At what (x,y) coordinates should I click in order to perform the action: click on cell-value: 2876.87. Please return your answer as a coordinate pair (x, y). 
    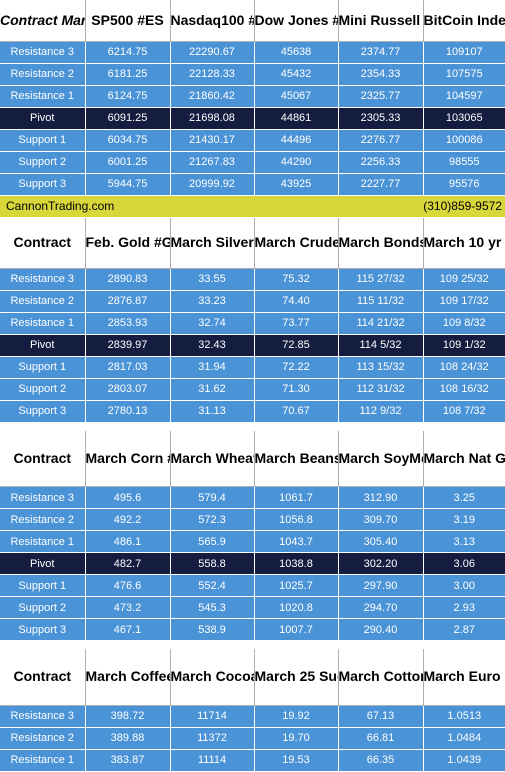
    Looking at the image, I should click on (128, 301).